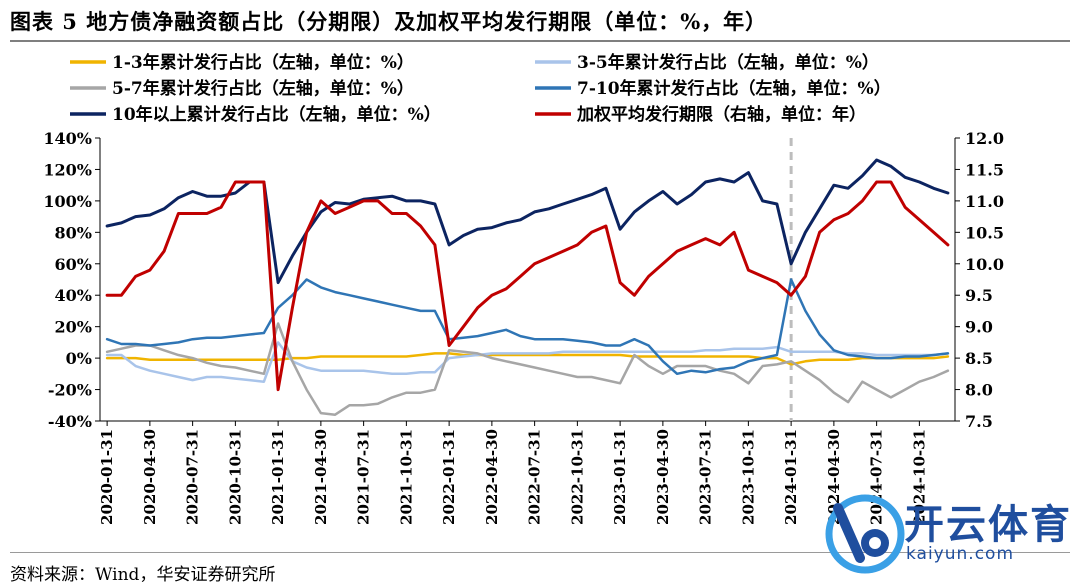 This screenshot has height=588, width=1080. Describe the element at coordinates (984, 232) in the screenshot. I see `right-tick-label: 10.5` at that location.